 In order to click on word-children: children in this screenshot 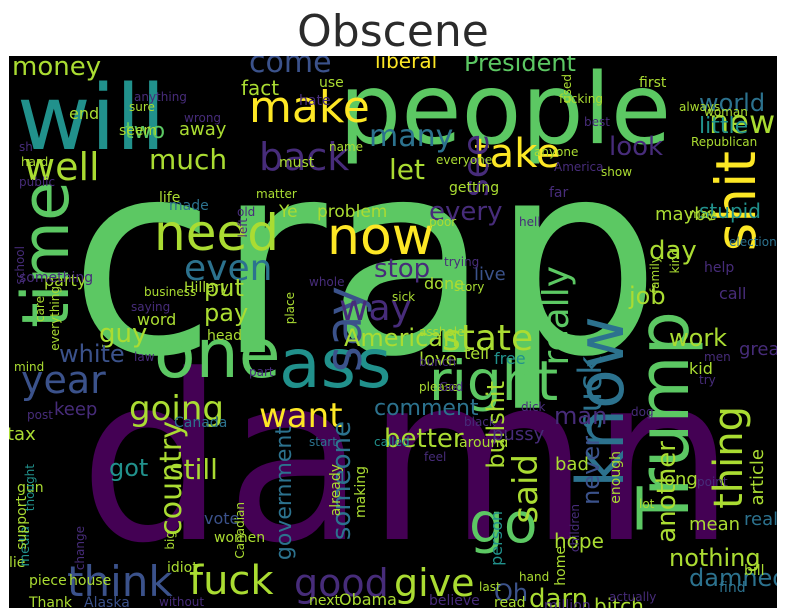, I will do `click(575, 528)`.